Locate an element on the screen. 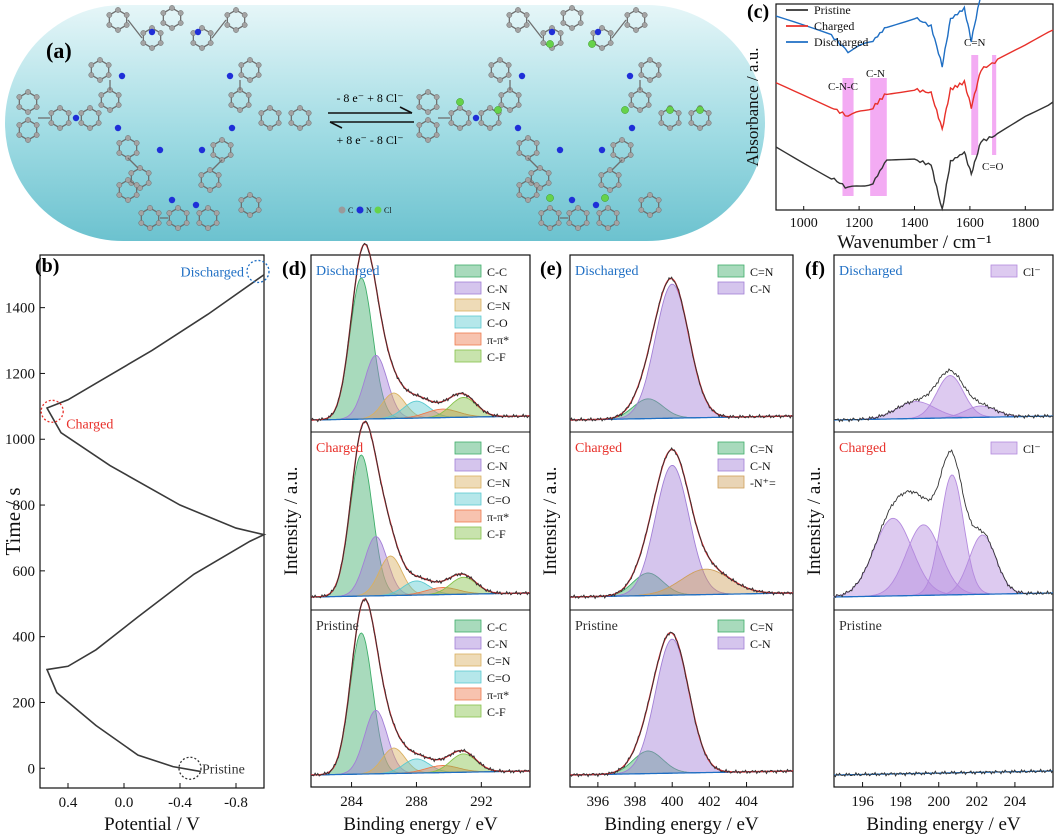  legend-label: Cl⁻ is located at coordinates (1032, 272).